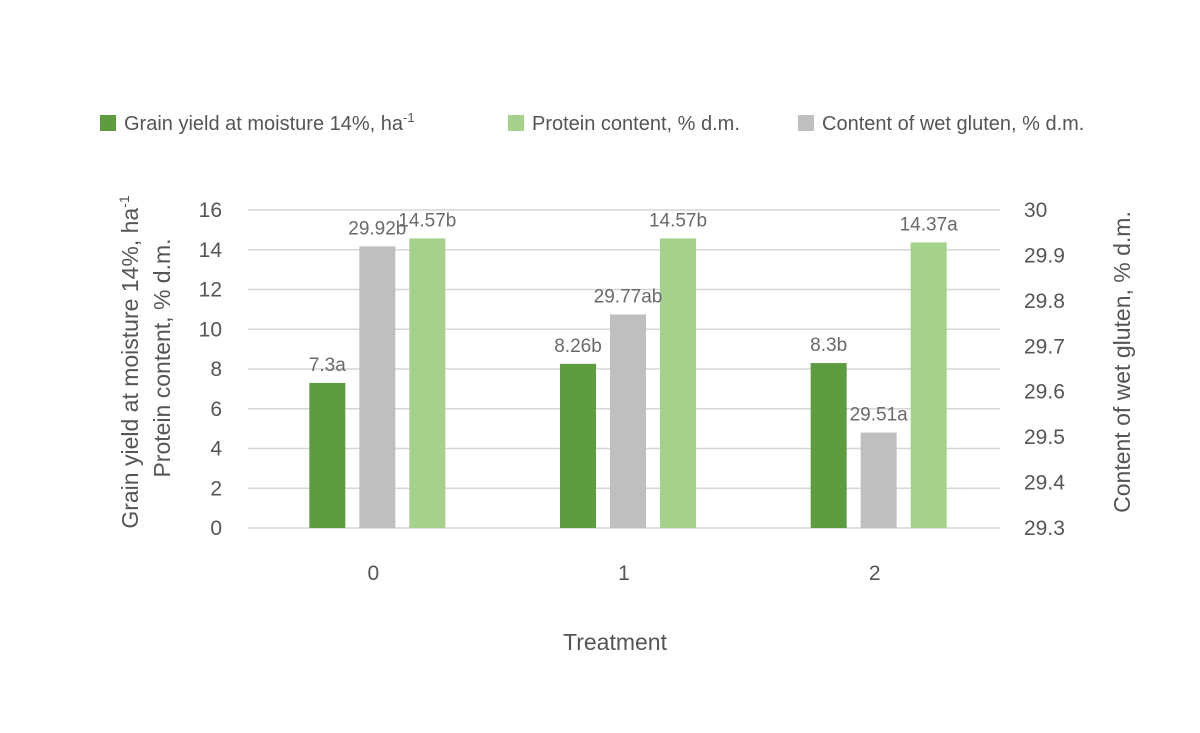  Describe the element at coordinates (1044, 437) in the screenshot. I see `y-right-tick-label: 29.5` at that location.